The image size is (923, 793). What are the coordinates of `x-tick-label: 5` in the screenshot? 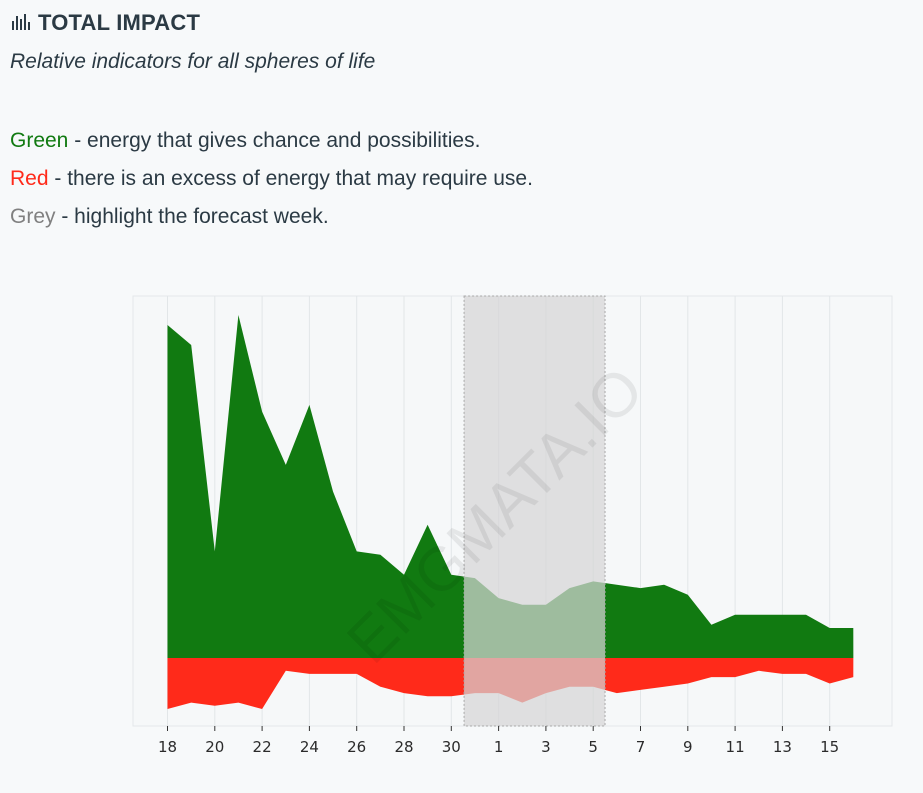 It's located at (593, 747).